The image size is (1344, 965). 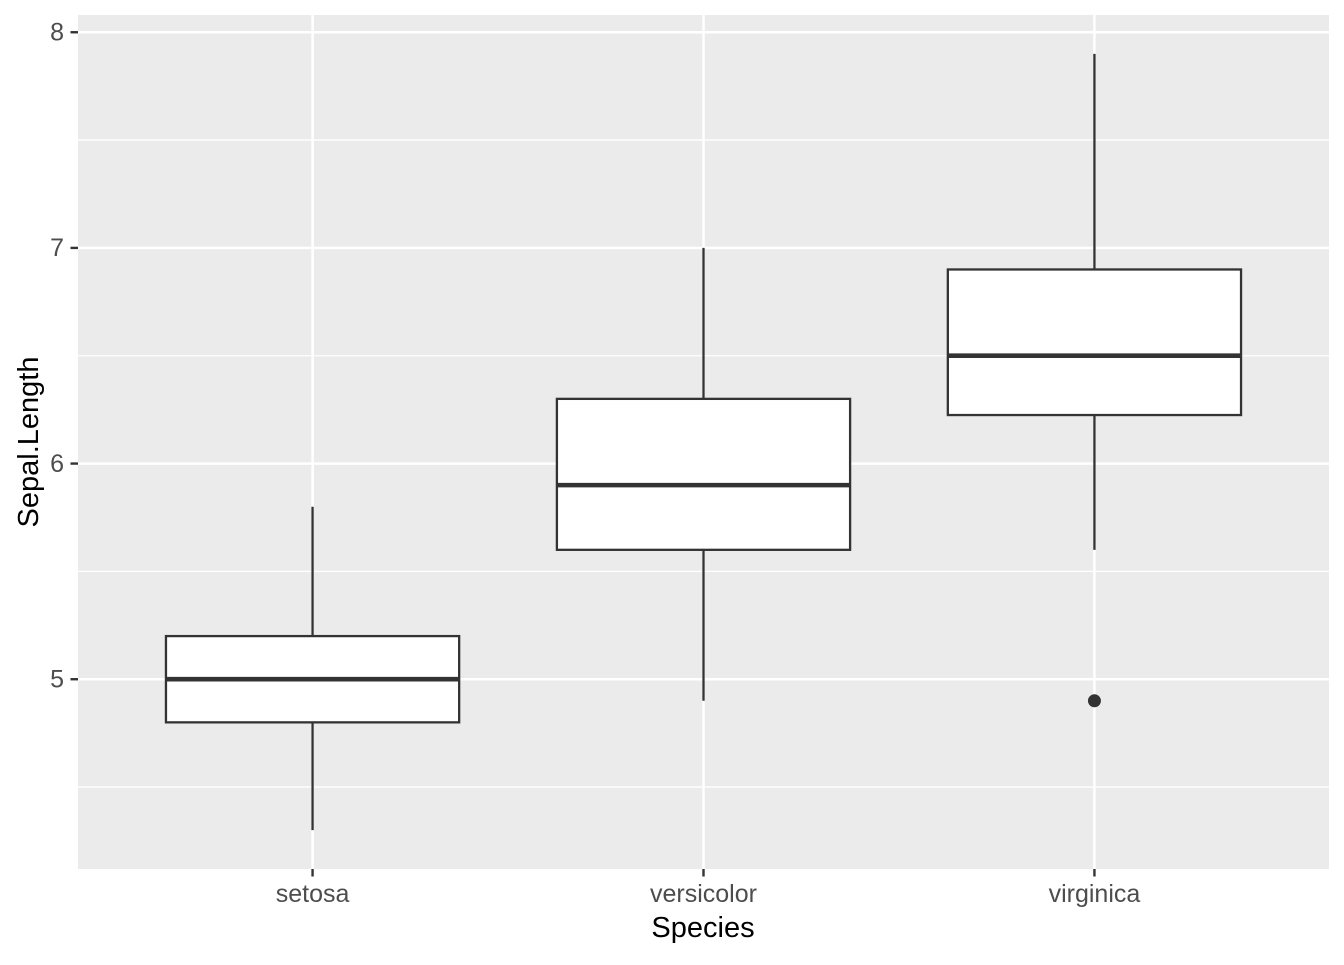 I want to click on y-axis-title: Sepal.Length, so click(x=29, y=442).